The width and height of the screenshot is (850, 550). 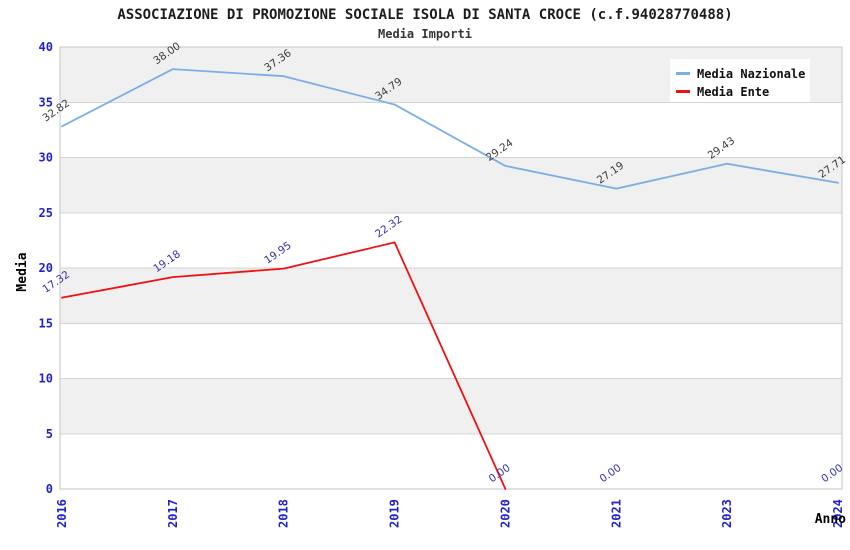 What do you see at coordinates (727, 513) in the screenshot?
I see `x-tick-label: 2023` at bounding box center [727, 513].